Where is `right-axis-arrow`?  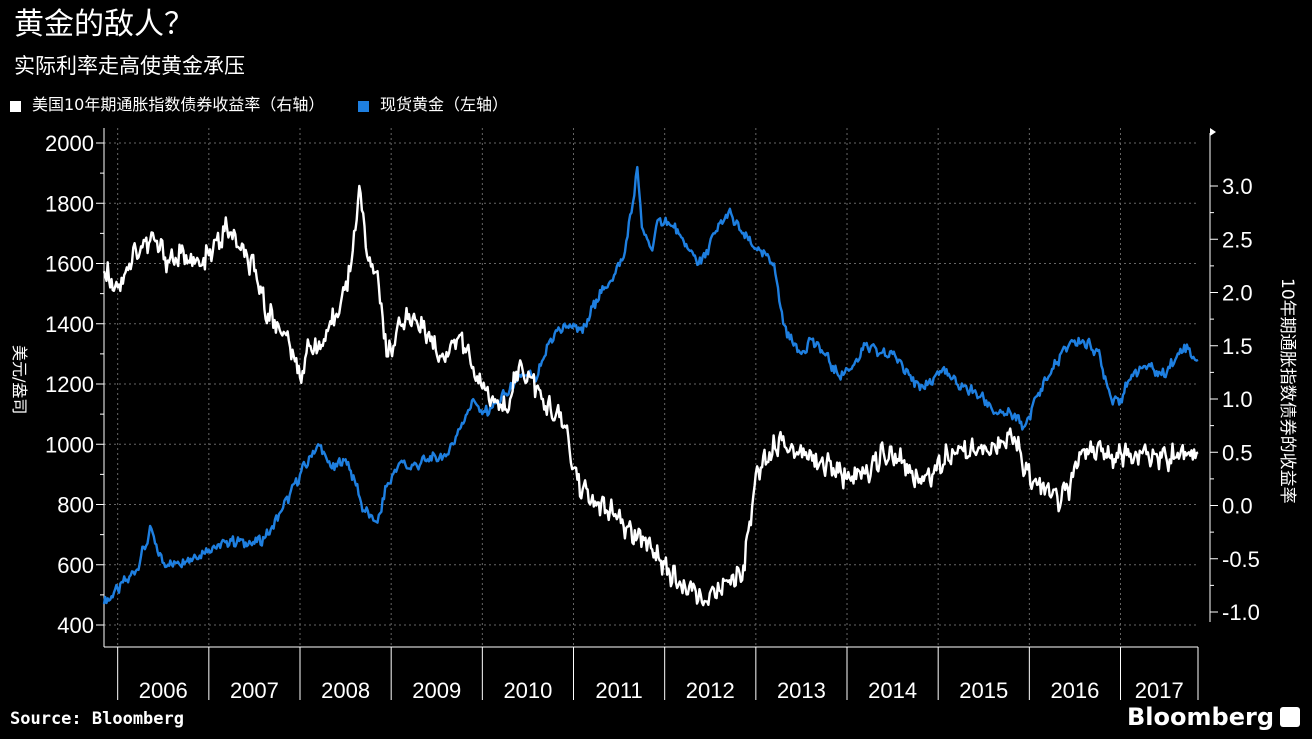
right-axis-arrow is located at coordinates (1213, 132).